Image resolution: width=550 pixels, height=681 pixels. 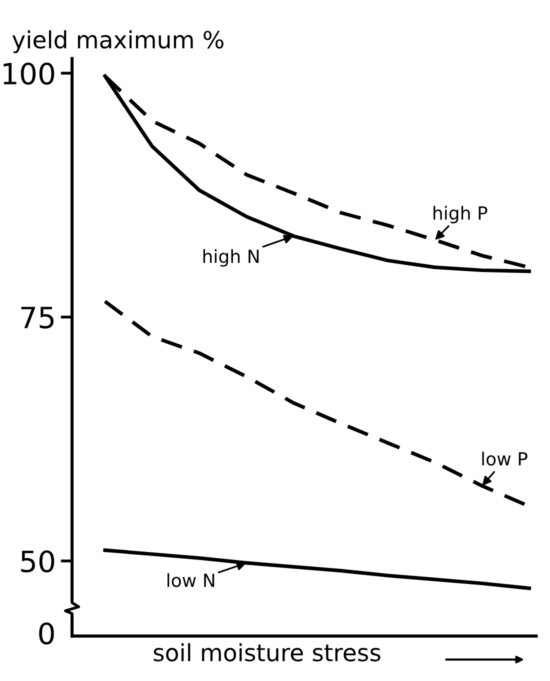 What do you see at coordinates (29, 73) in the screenshot?
I see `y-tick-label: 100` at bounding box center [29, 73].